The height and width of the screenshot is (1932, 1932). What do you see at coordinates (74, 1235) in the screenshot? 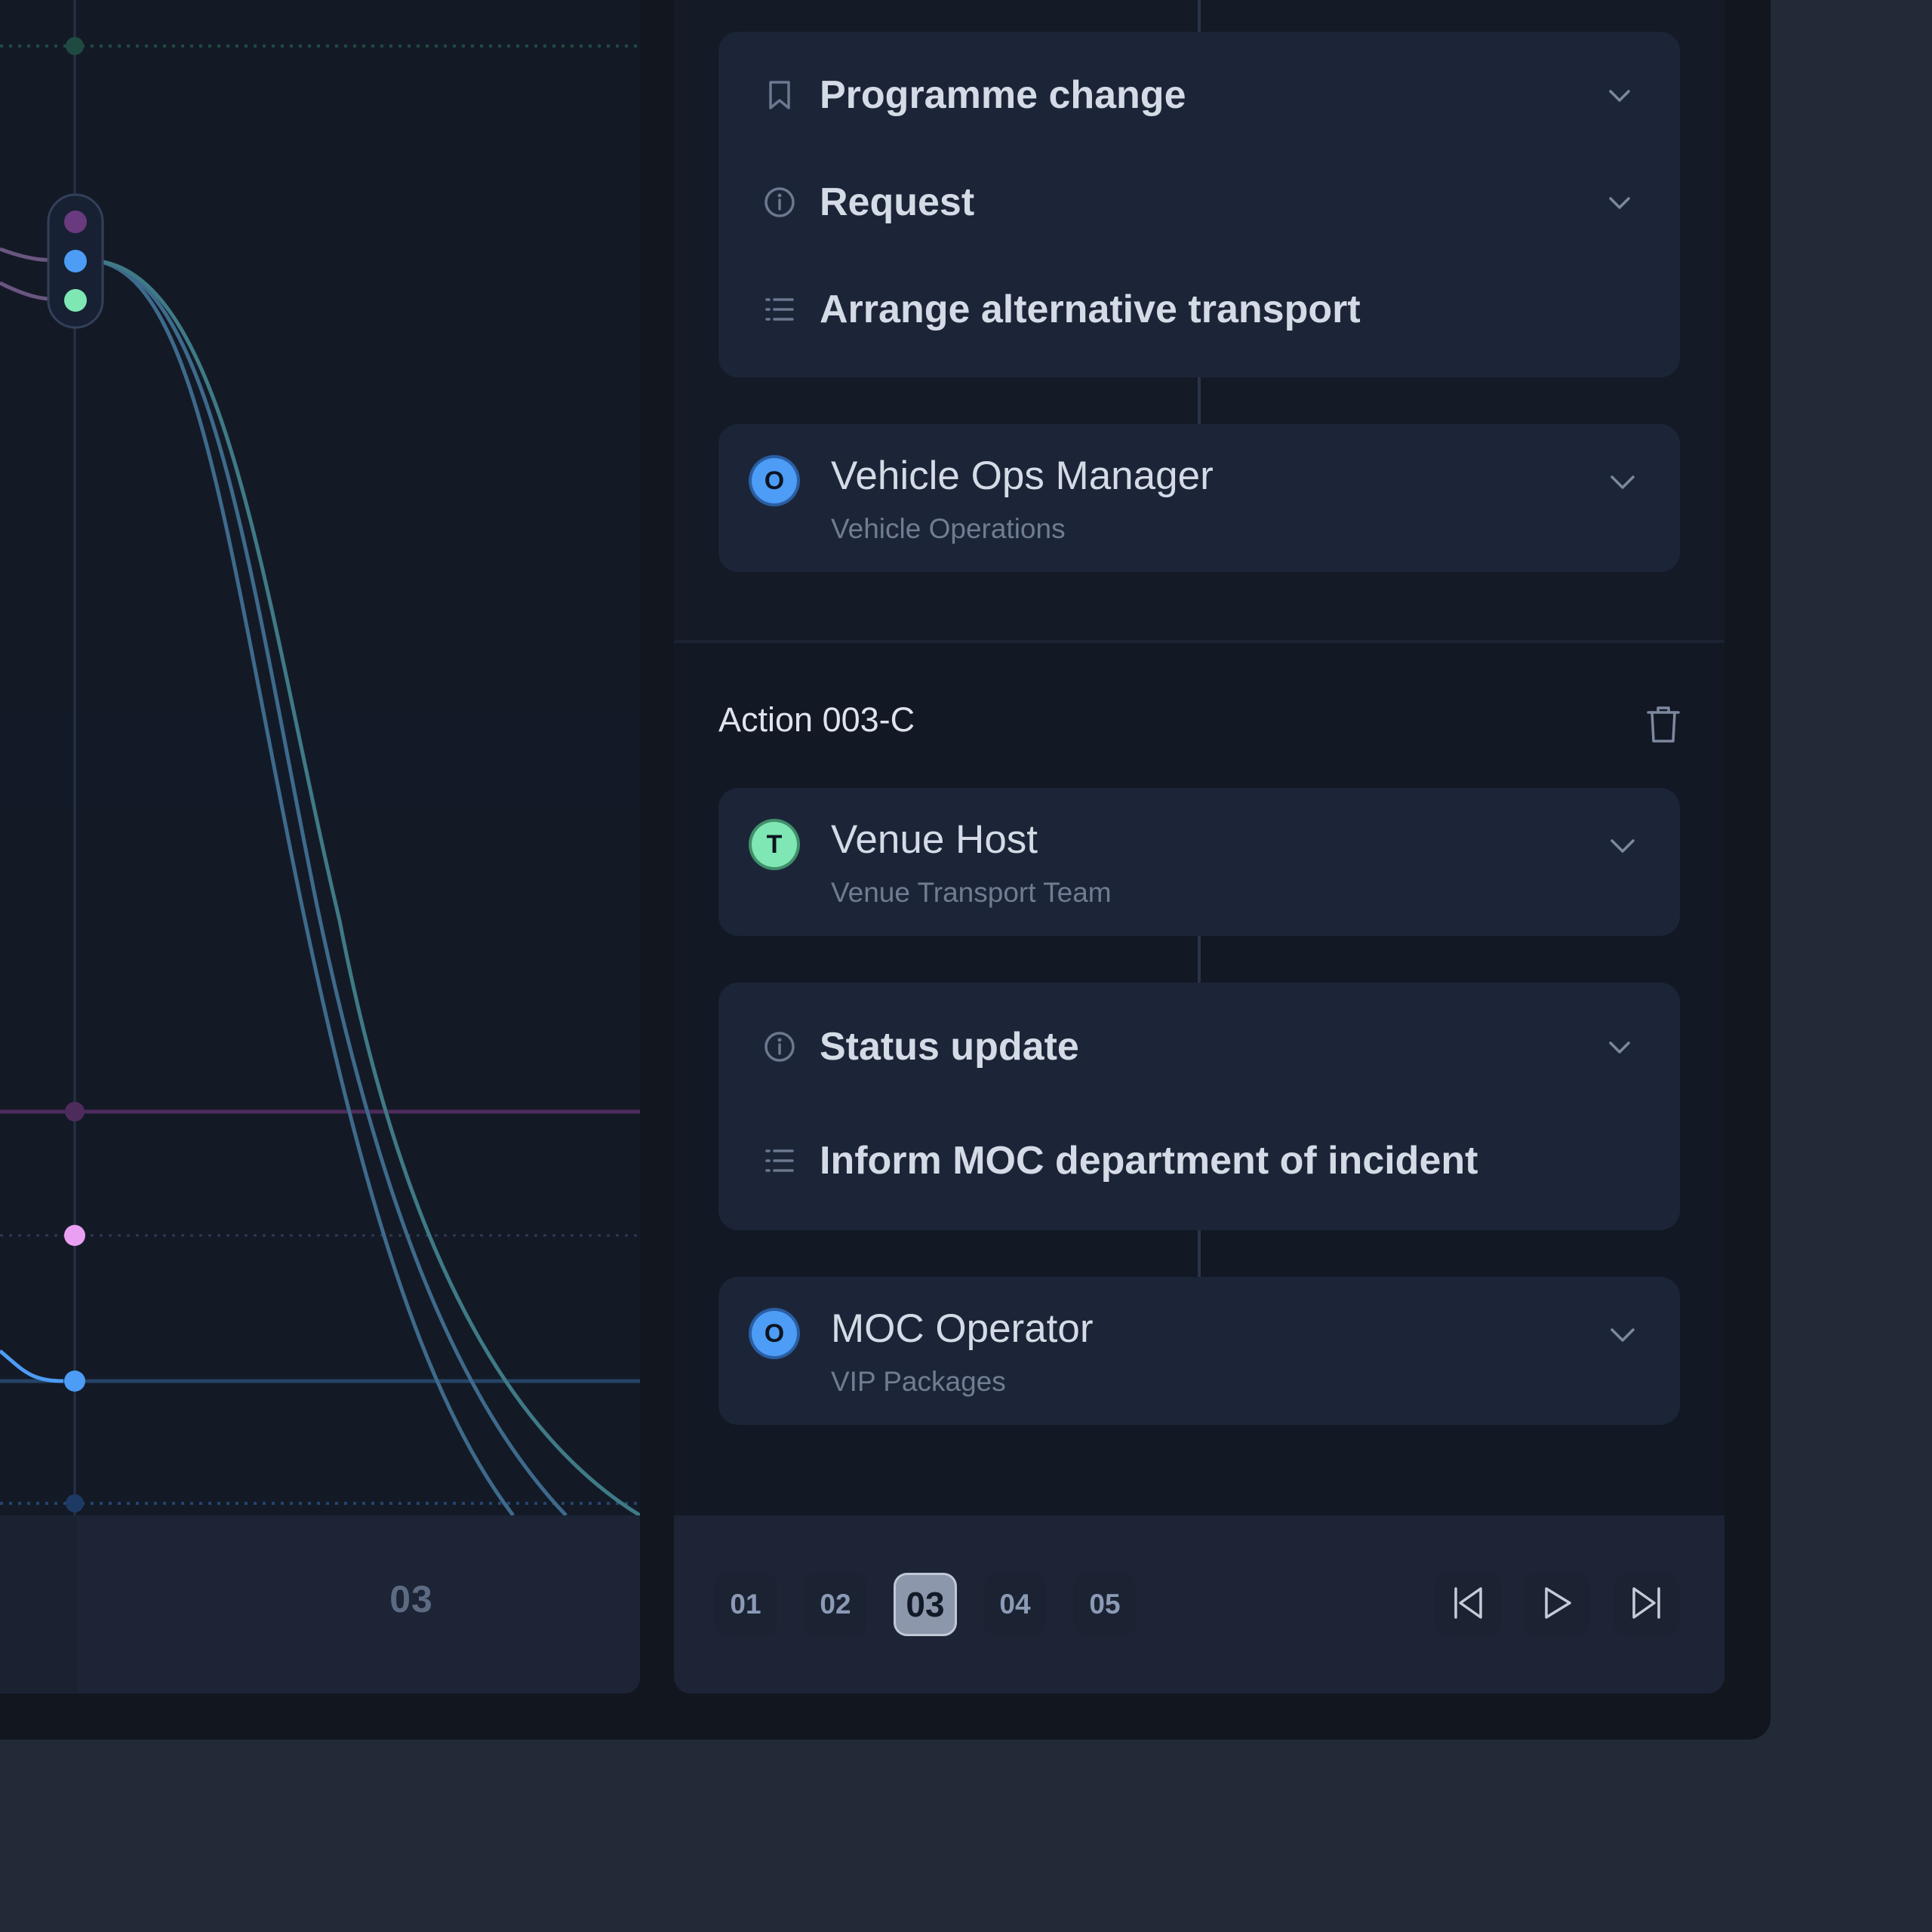
I see `node-pink` at bounding box center [74, 1235].